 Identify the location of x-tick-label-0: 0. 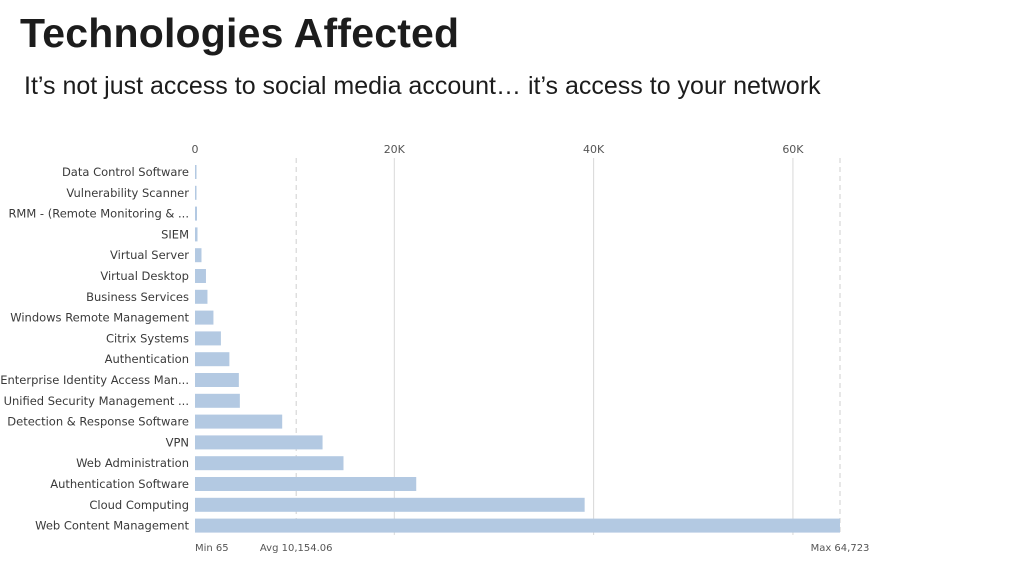
(195, 149).